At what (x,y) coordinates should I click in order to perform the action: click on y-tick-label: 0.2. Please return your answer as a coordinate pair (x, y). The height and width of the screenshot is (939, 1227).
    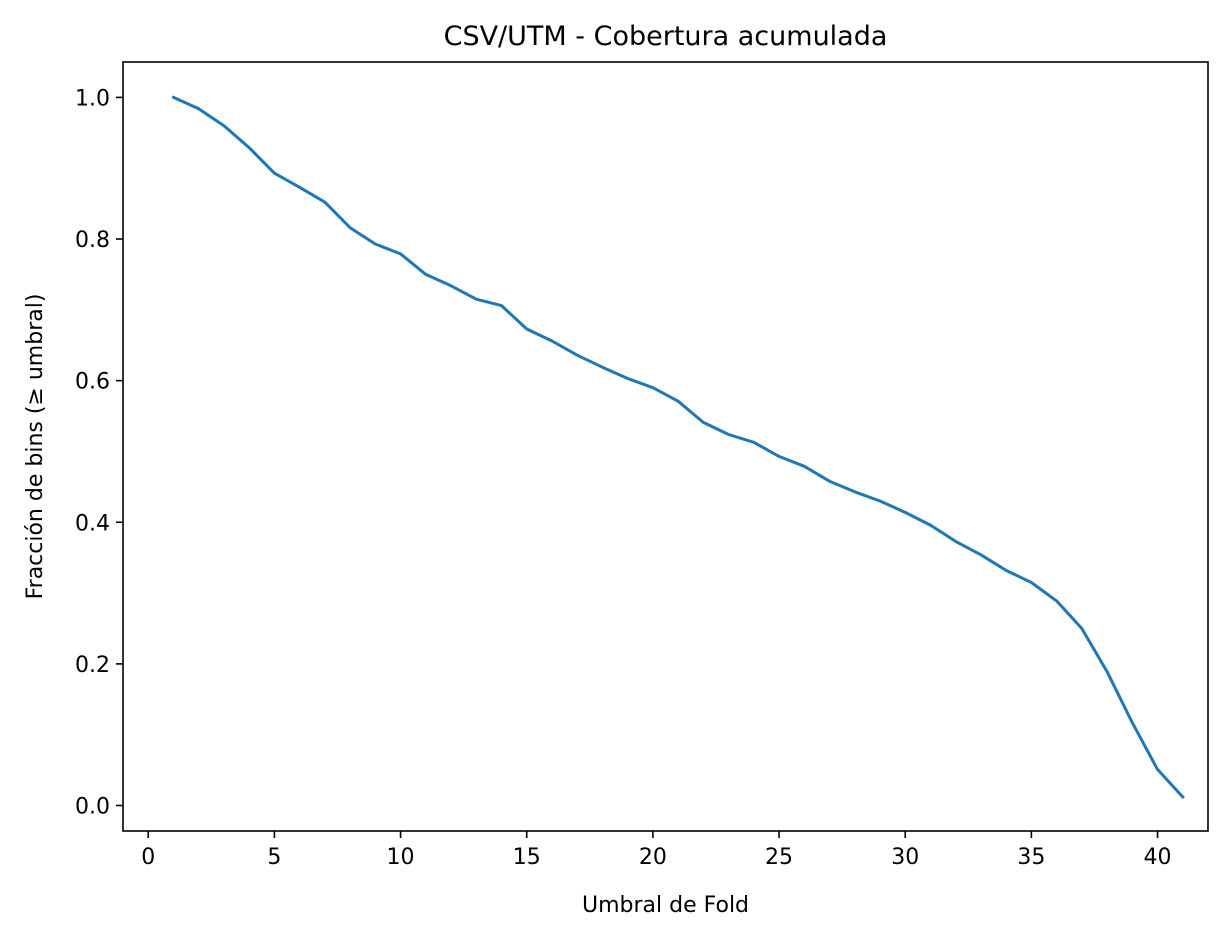
    Looking at the image, I should click on (92, 665).